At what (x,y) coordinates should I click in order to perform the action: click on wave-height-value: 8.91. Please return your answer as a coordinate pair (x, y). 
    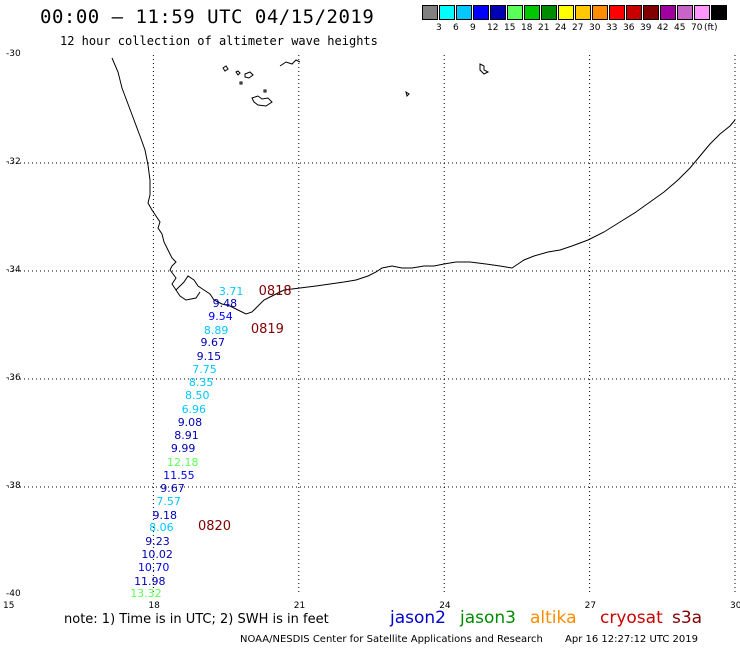
    Looking at the image, I should click on (186, 436).